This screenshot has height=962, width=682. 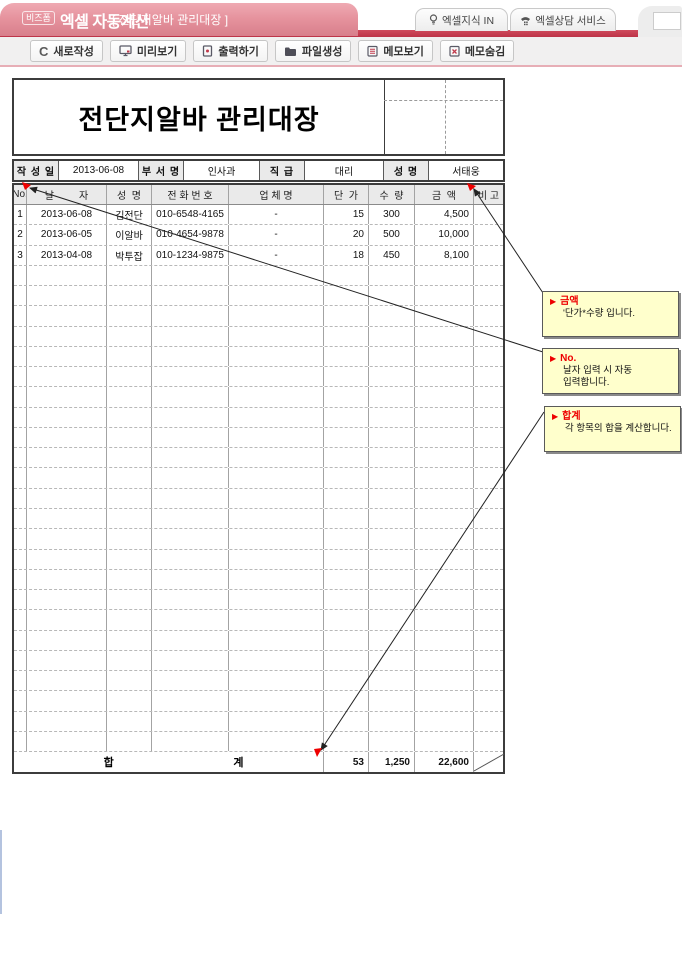 I want to click on show-memo-button: 메모보기, so click(x=395, y=51).